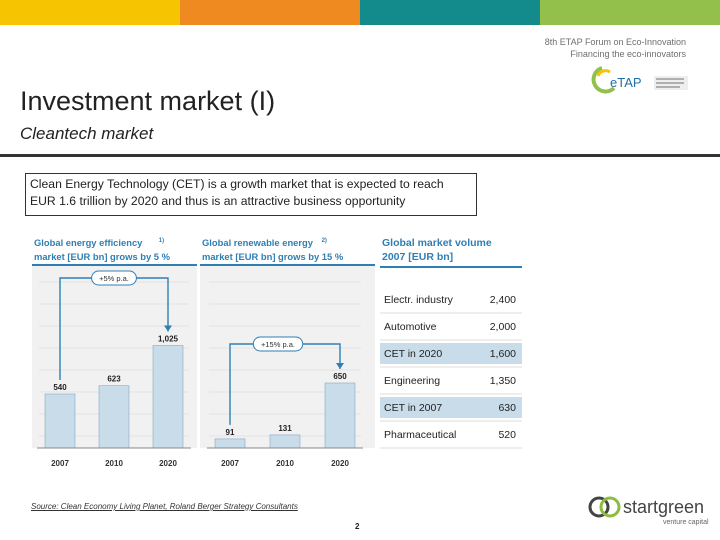 Image resolution: width=720 pixels, height=540 pixels. What do you see at coordinates (503, 327) in the screenshot?
I see `table-row-value: 2,000` at bounding box center [503, 327].